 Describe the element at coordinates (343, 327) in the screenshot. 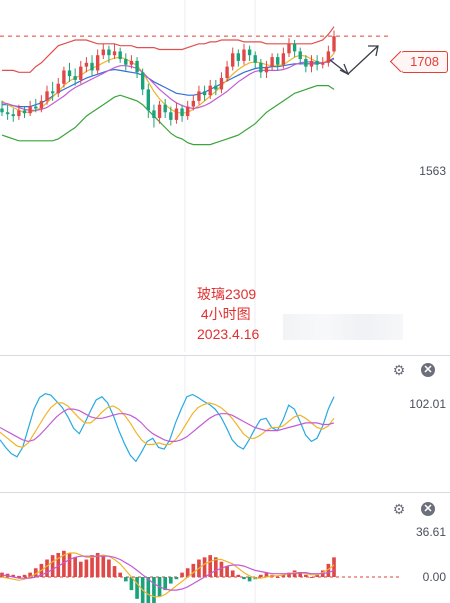

I see `blurred-watermark` at that location.